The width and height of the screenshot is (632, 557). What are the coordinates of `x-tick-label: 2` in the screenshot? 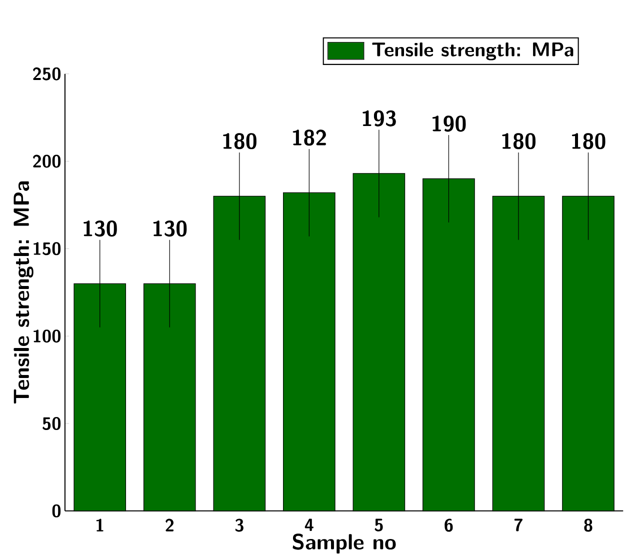 It's located at (170, 525).